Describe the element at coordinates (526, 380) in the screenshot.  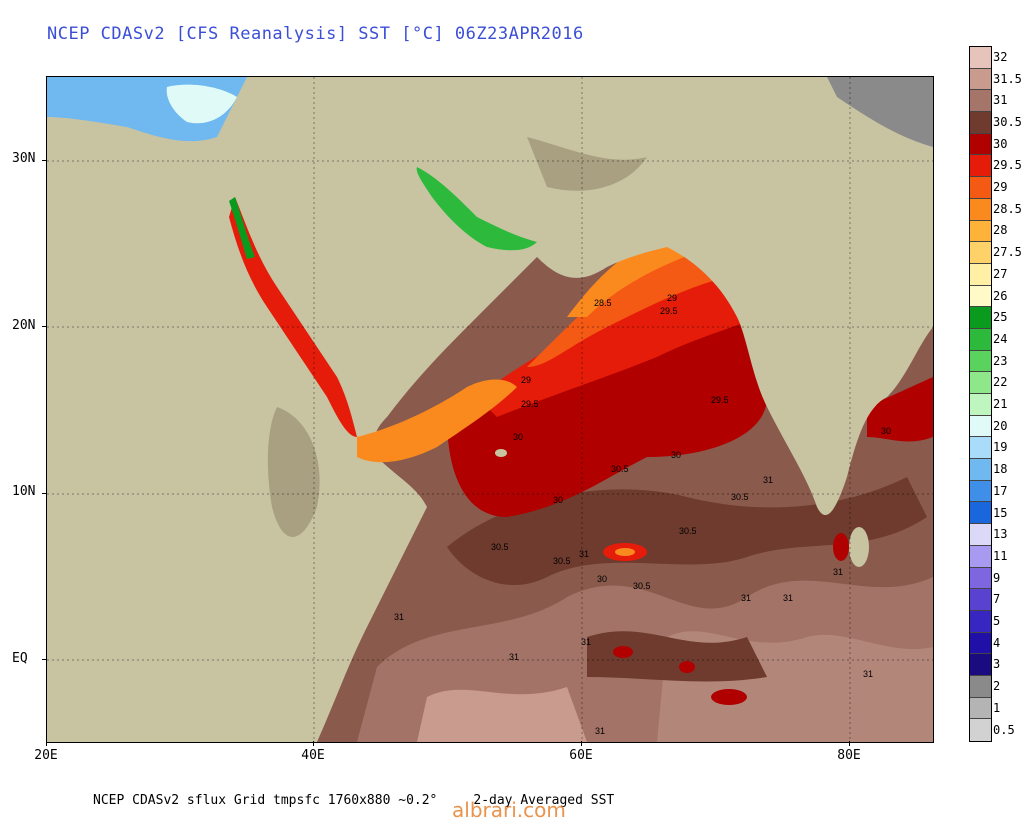
I see `contour-label: 29` at that location.